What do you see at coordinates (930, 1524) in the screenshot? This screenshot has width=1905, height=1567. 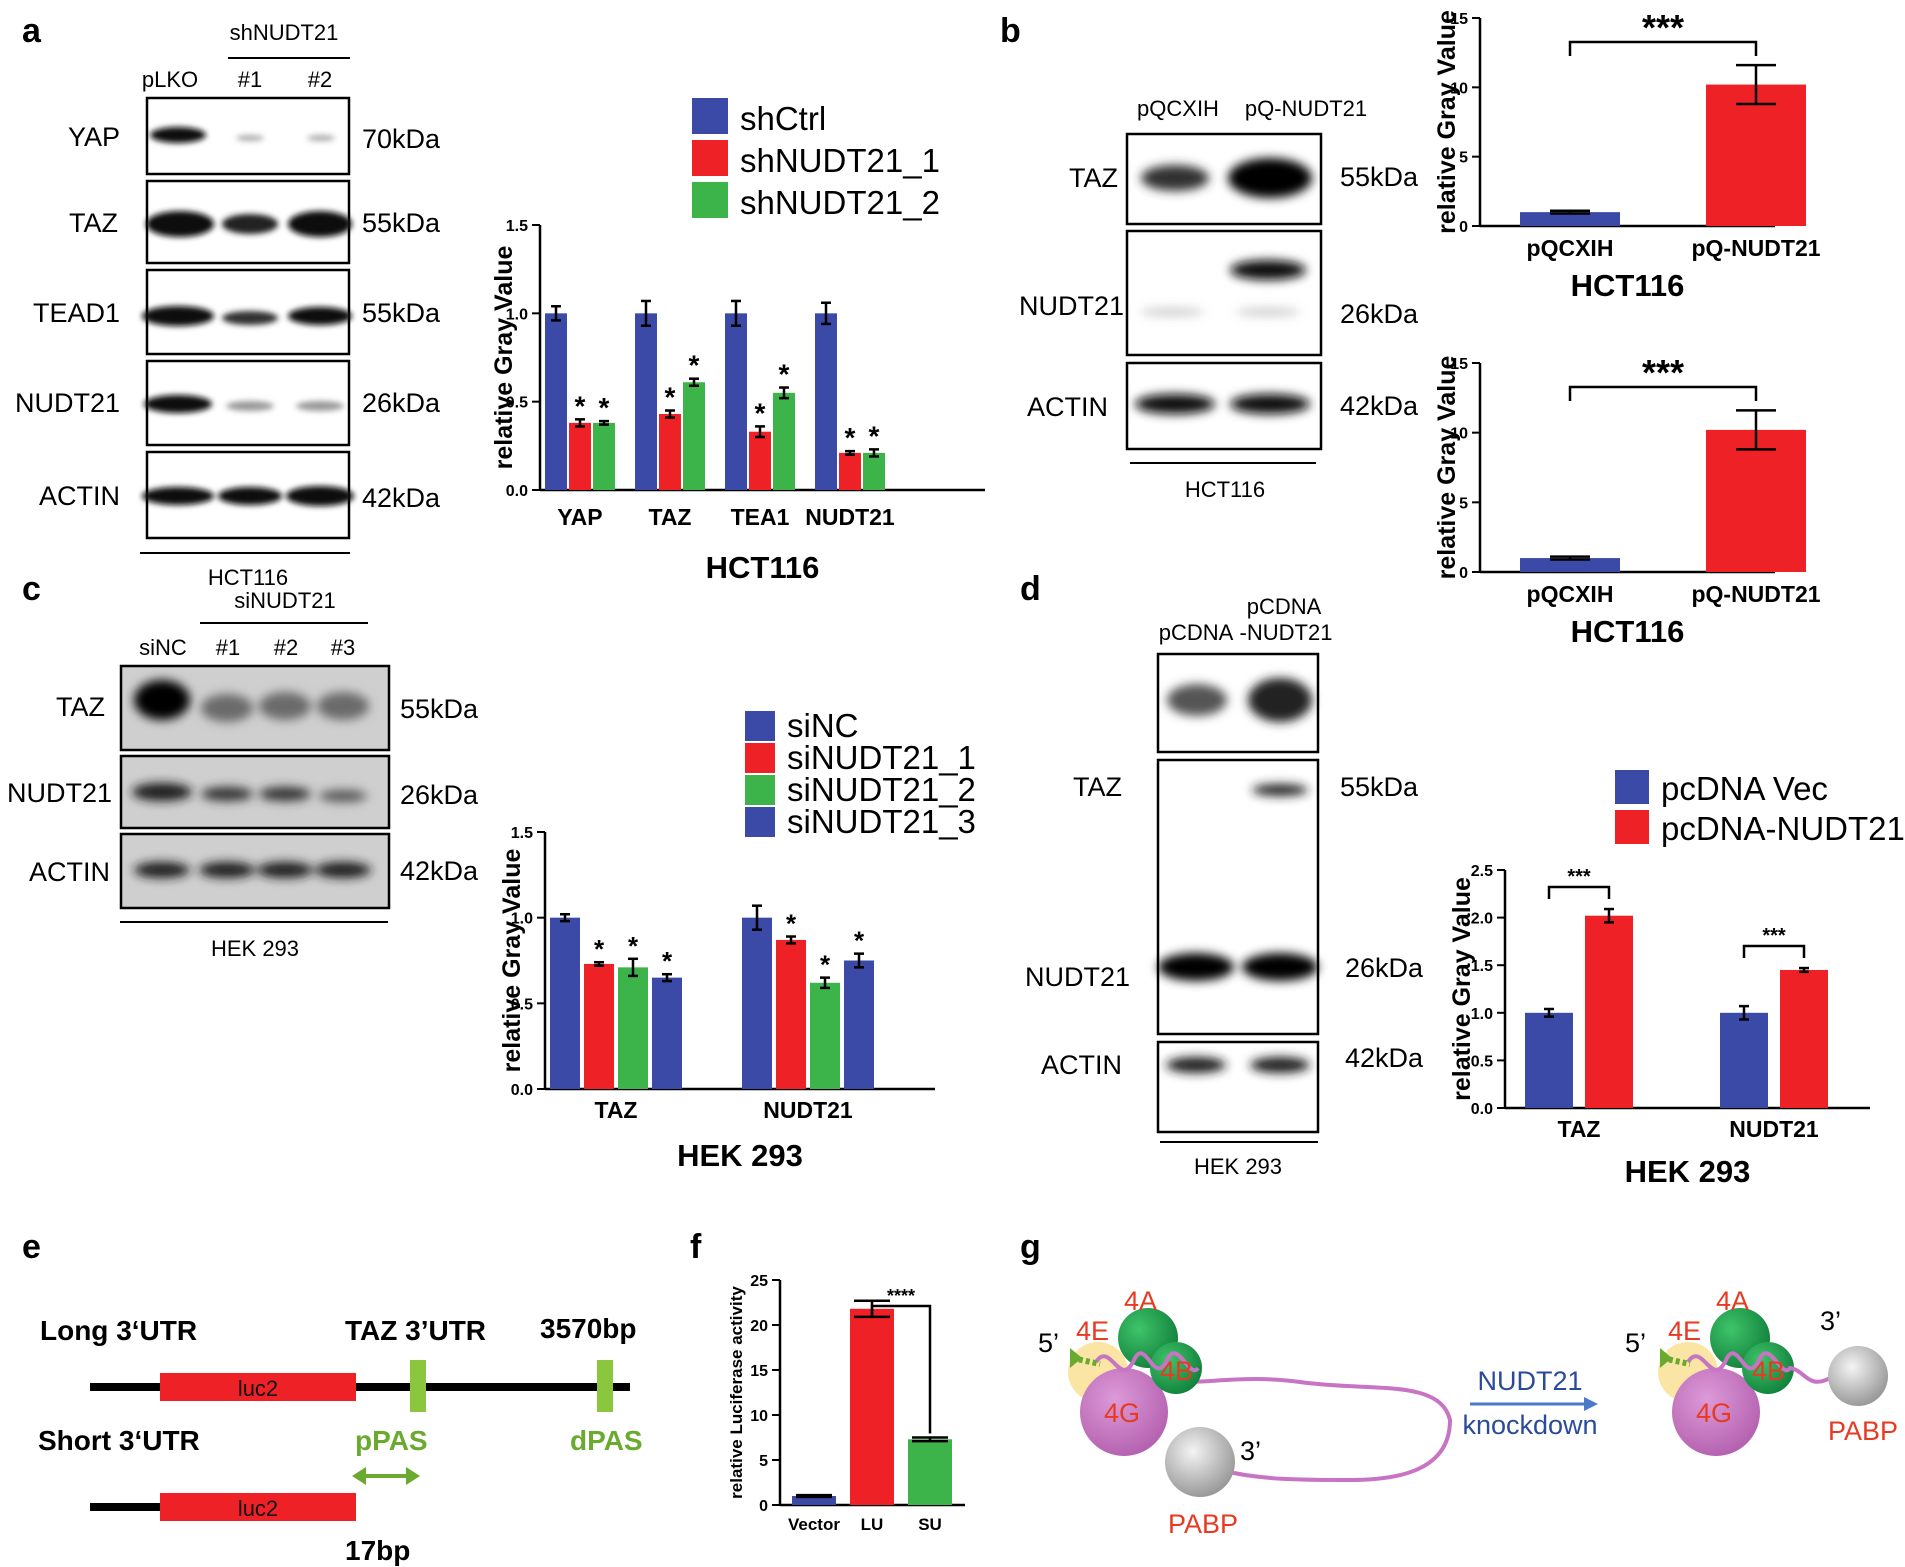 I see `x-tick-label: SU` at bounding box center [930, 1524].